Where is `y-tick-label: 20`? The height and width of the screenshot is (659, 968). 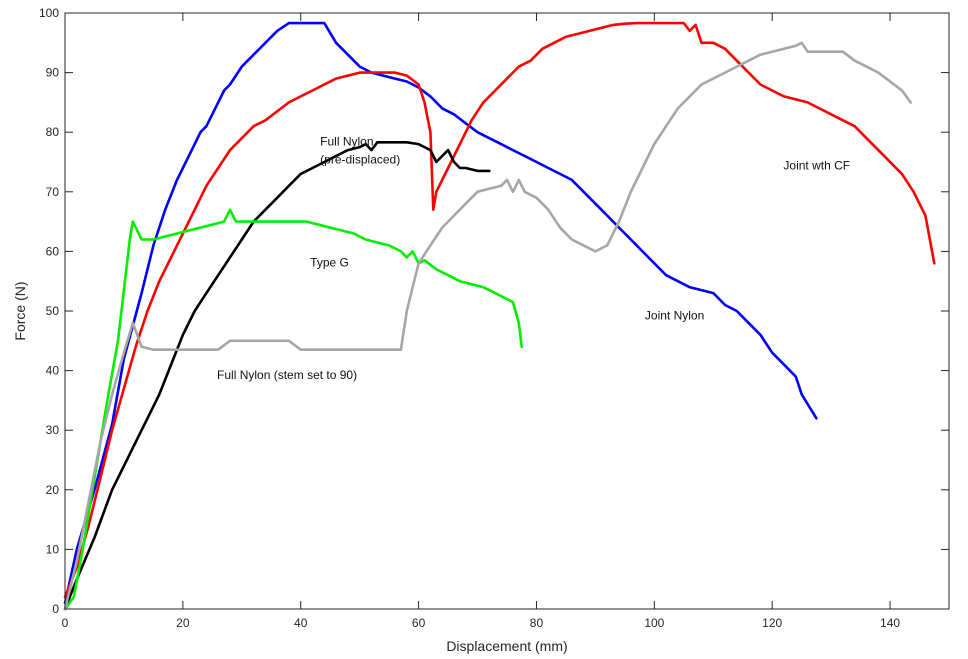 y-tick-label: 20 is located at coordinates (53, 490).